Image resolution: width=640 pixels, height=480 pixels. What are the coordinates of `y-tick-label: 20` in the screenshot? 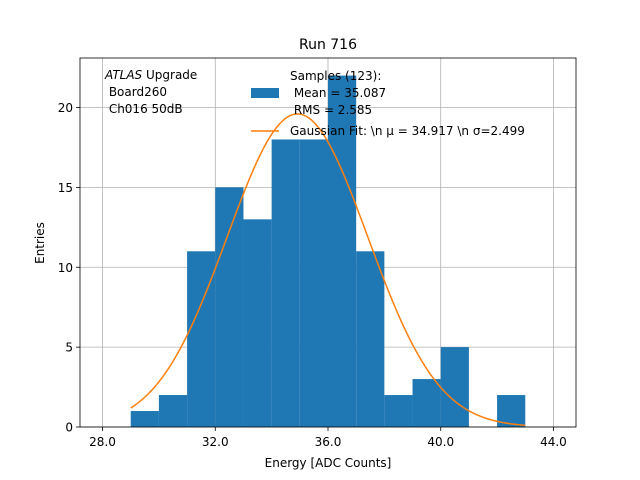 It's located at (65, 108).